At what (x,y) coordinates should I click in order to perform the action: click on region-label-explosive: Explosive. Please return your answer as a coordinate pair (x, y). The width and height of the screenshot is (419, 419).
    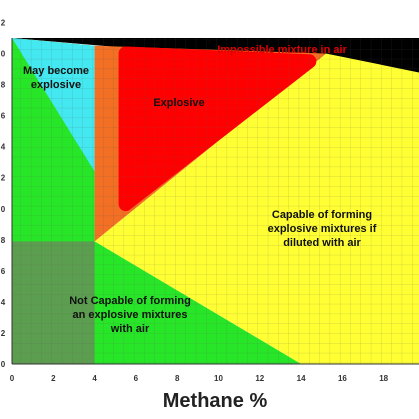
    Looking at the image, I should click on (178, 103).